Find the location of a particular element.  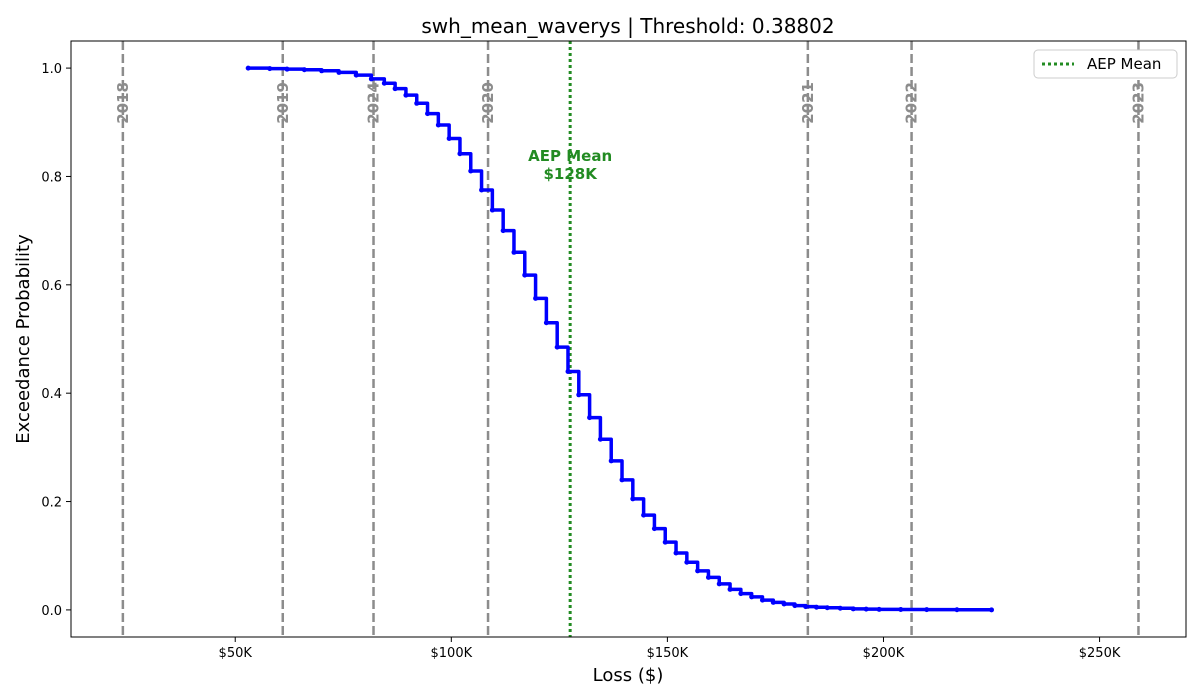

x-axis: $50K $100K $150K $200K $250K is located at coordinates (670, 649).